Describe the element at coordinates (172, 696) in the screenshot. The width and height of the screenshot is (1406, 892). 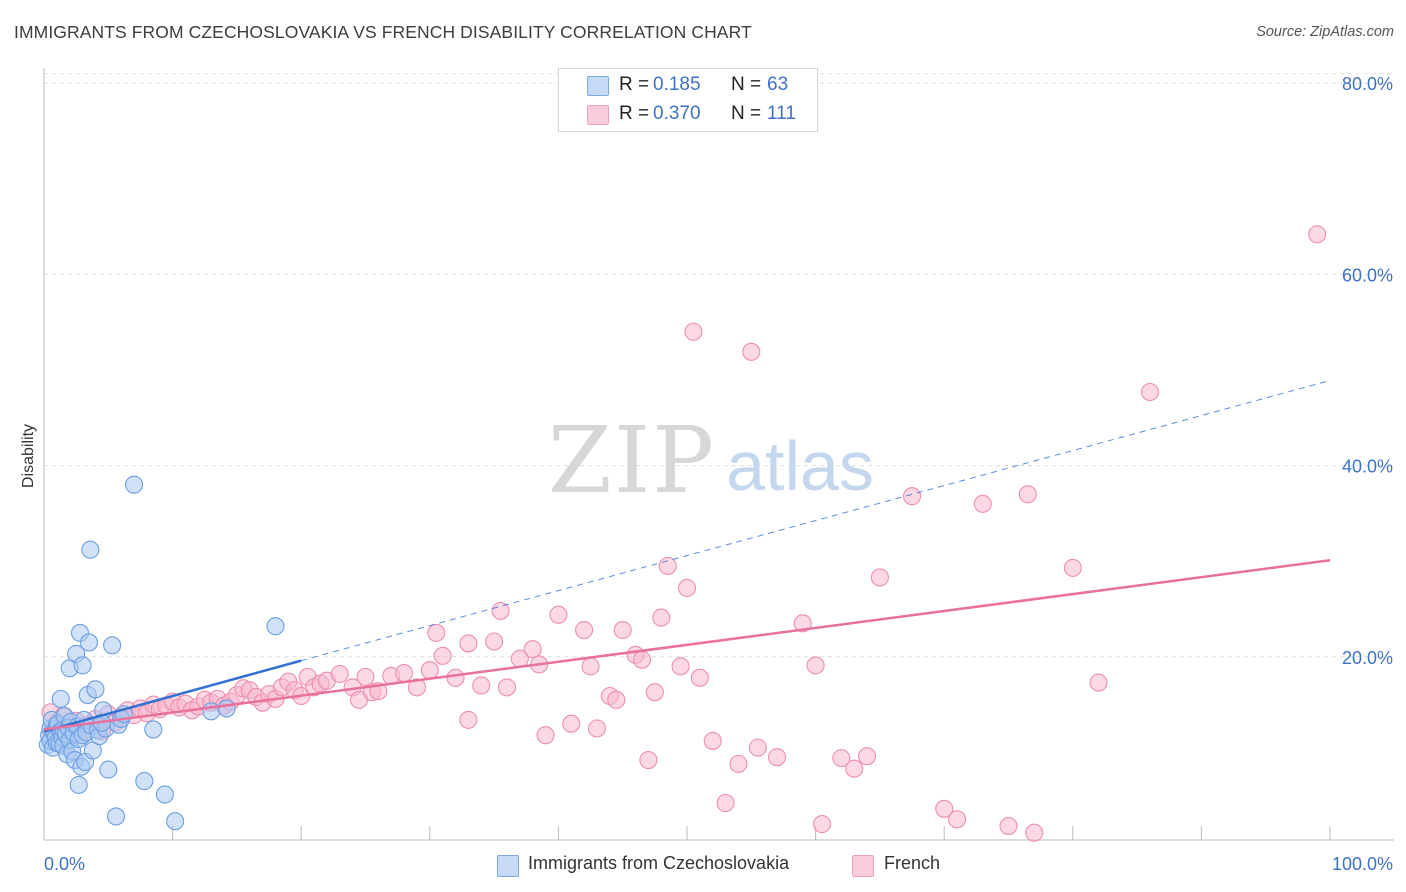
I see `czechoslovakia-trend-line` at that location.